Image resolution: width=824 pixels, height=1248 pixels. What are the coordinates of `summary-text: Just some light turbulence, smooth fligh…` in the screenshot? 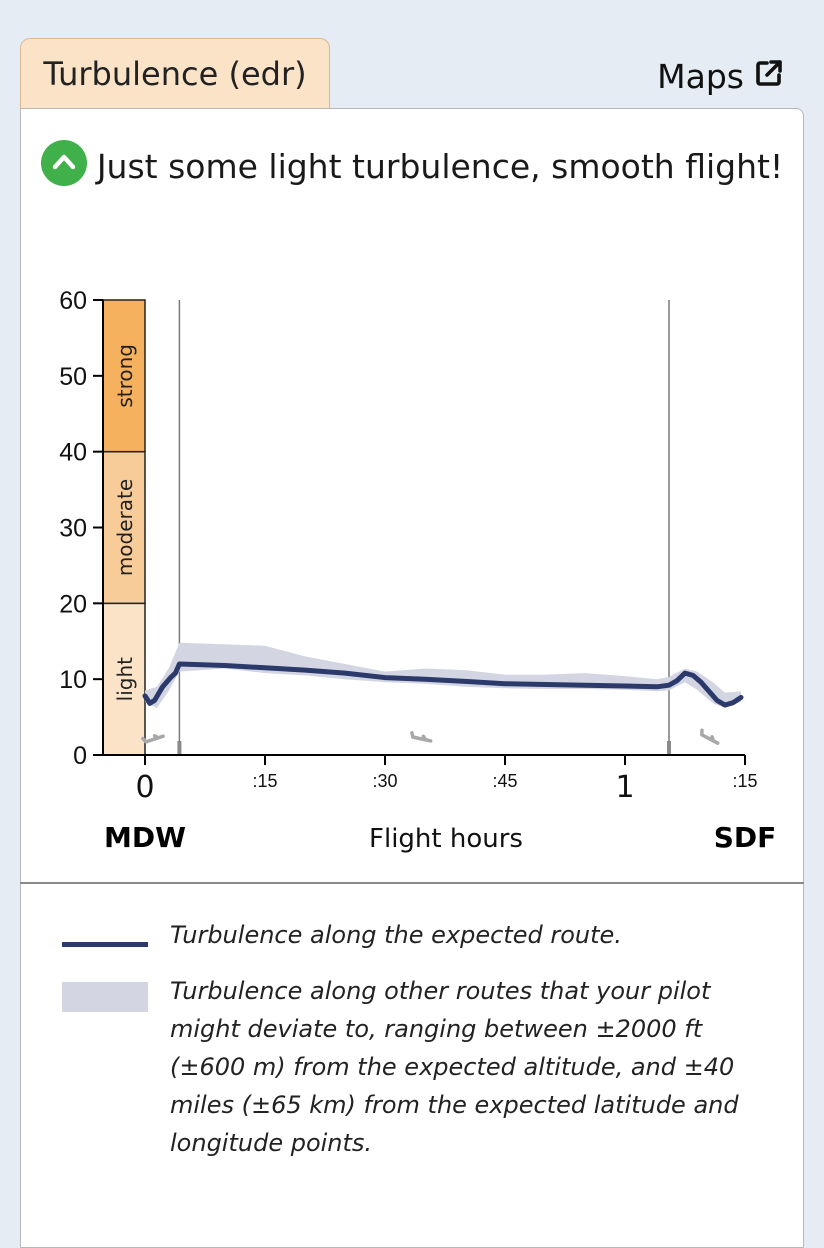 It's located at (440, 166).